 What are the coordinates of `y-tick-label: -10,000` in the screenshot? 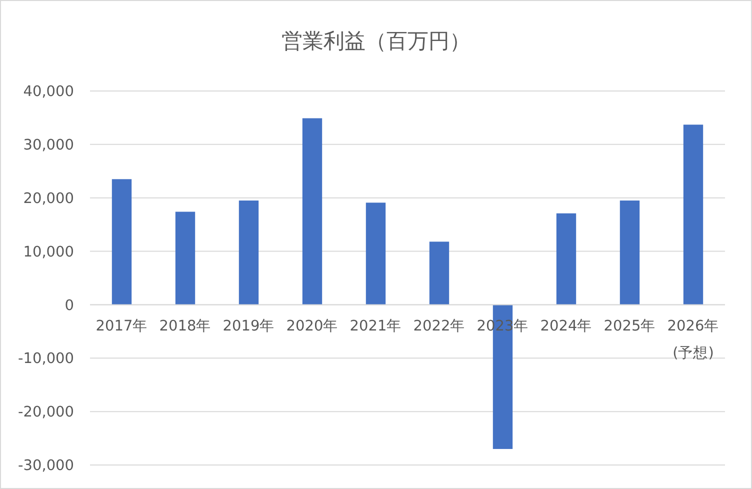 It's located at (46, 359).